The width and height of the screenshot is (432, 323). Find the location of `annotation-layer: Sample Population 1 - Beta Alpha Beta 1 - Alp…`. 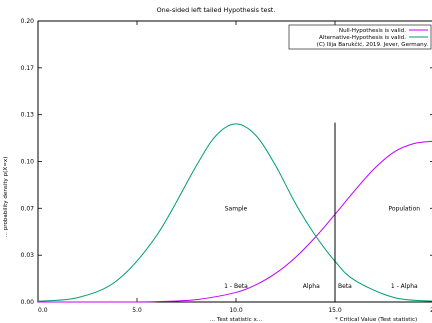

annotation-layer: Sample Population 1 - Beta Alpha Beta 1 - Alp… is located at coordinates (322, 248).